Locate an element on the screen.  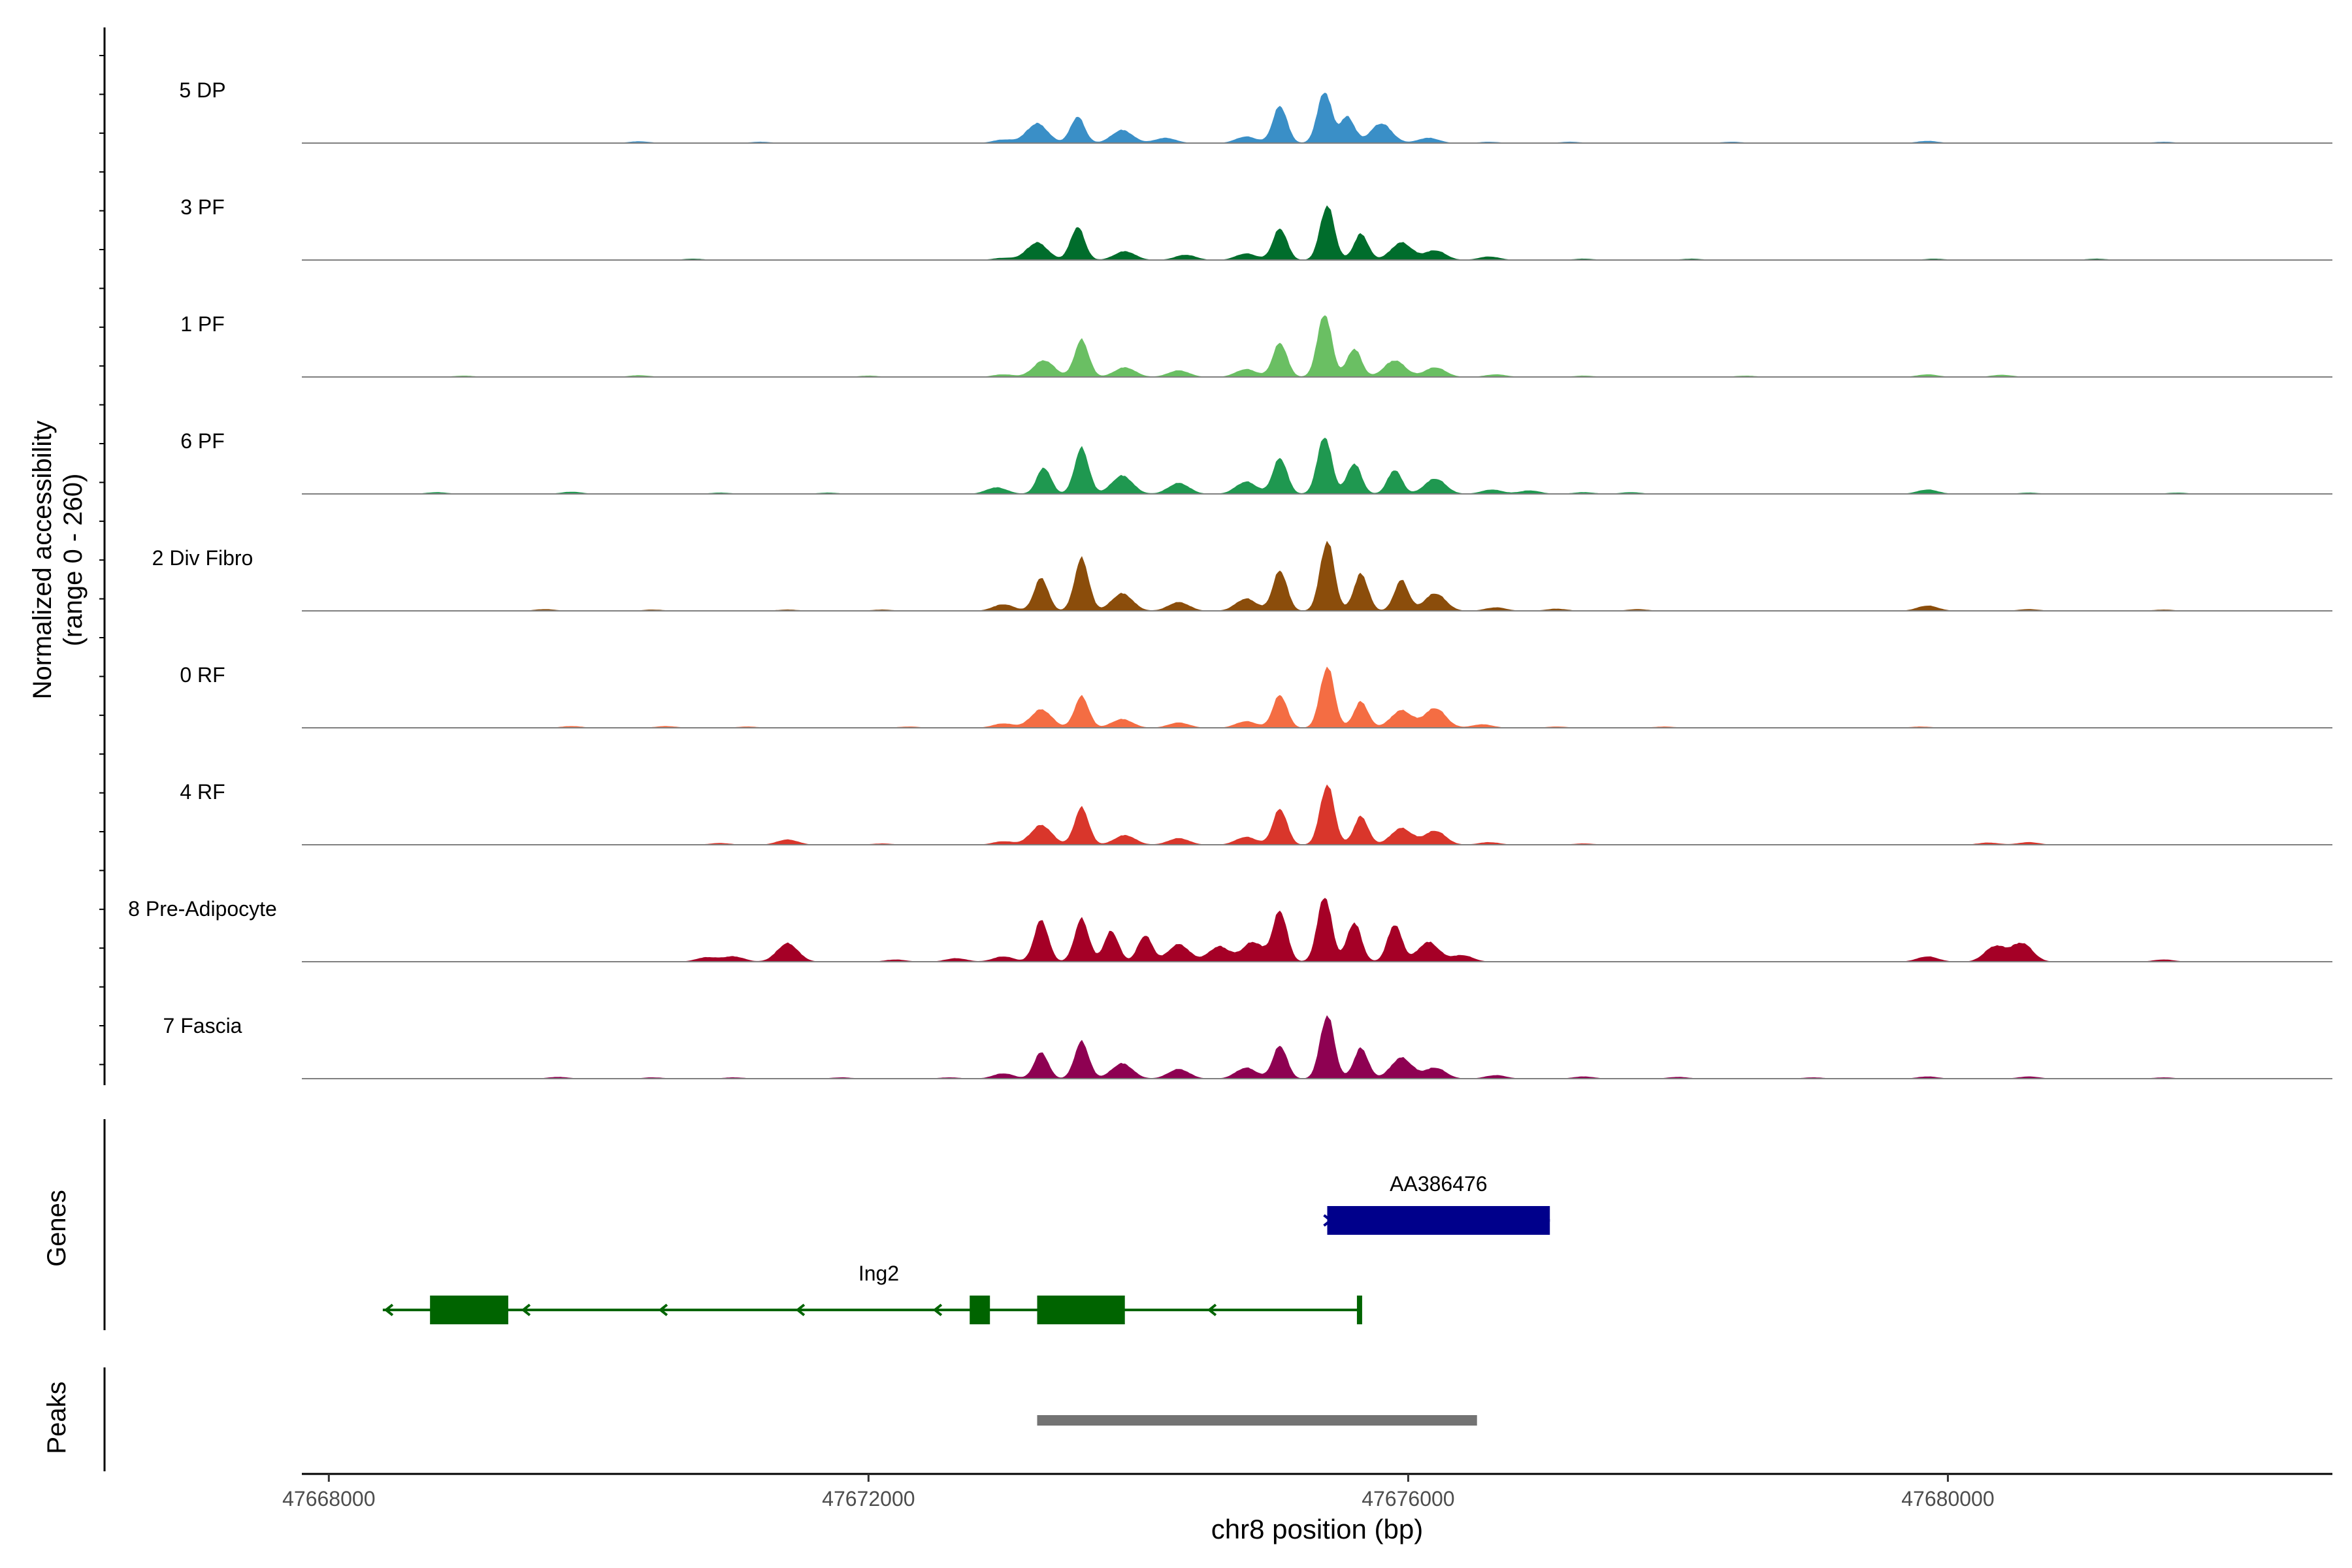
gene-aa386476: AA386476 is located at coordinates (1436, 1203).